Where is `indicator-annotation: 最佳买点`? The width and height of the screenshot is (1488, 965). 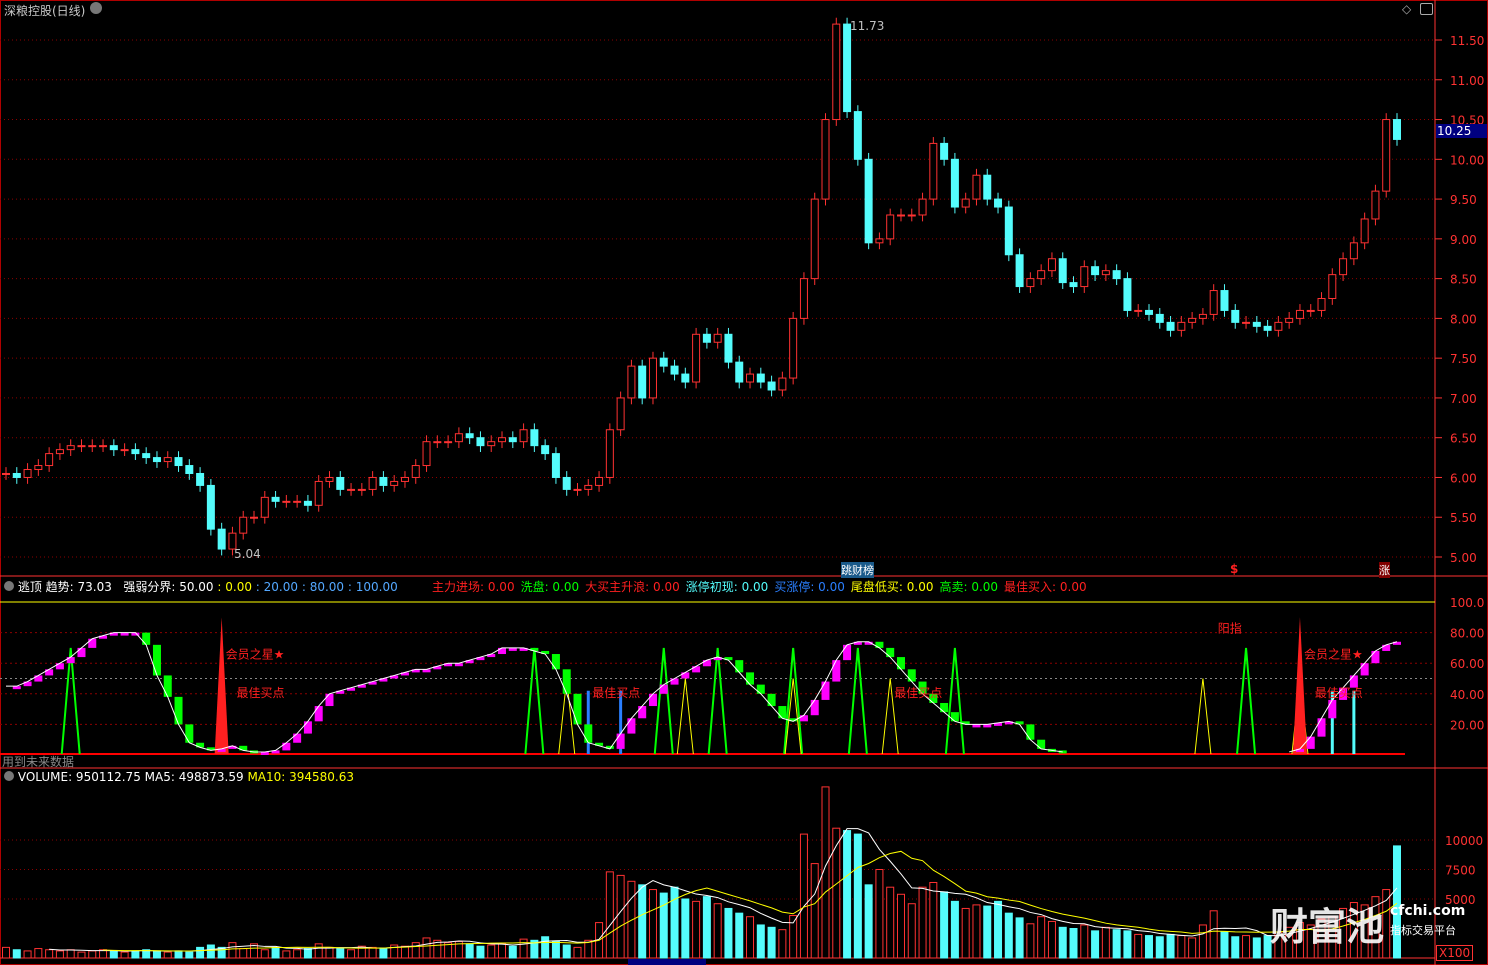
indicator-annotation: 最佳买点 is located at coordinates (1339, 693).